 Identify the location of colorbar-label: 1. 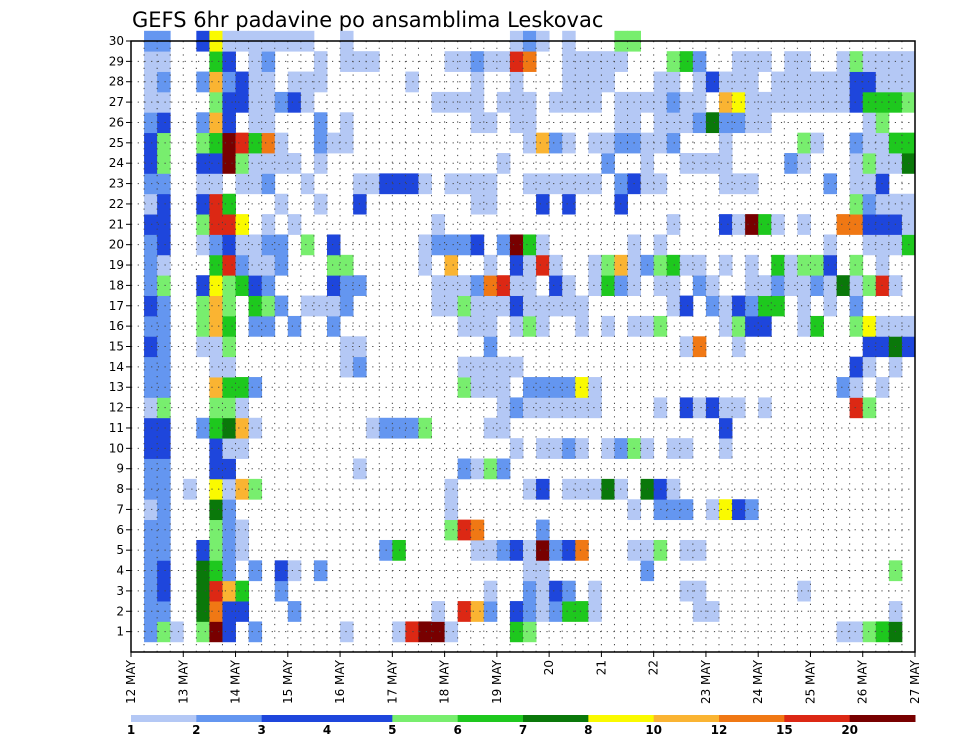
(131, 730).